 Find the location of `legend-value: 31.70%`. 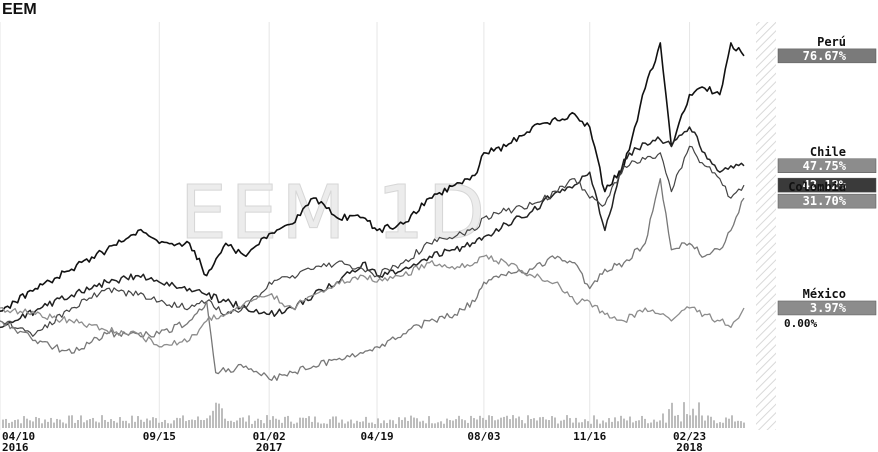

legend-value: 31.70% is located at coordinates (825, 201).